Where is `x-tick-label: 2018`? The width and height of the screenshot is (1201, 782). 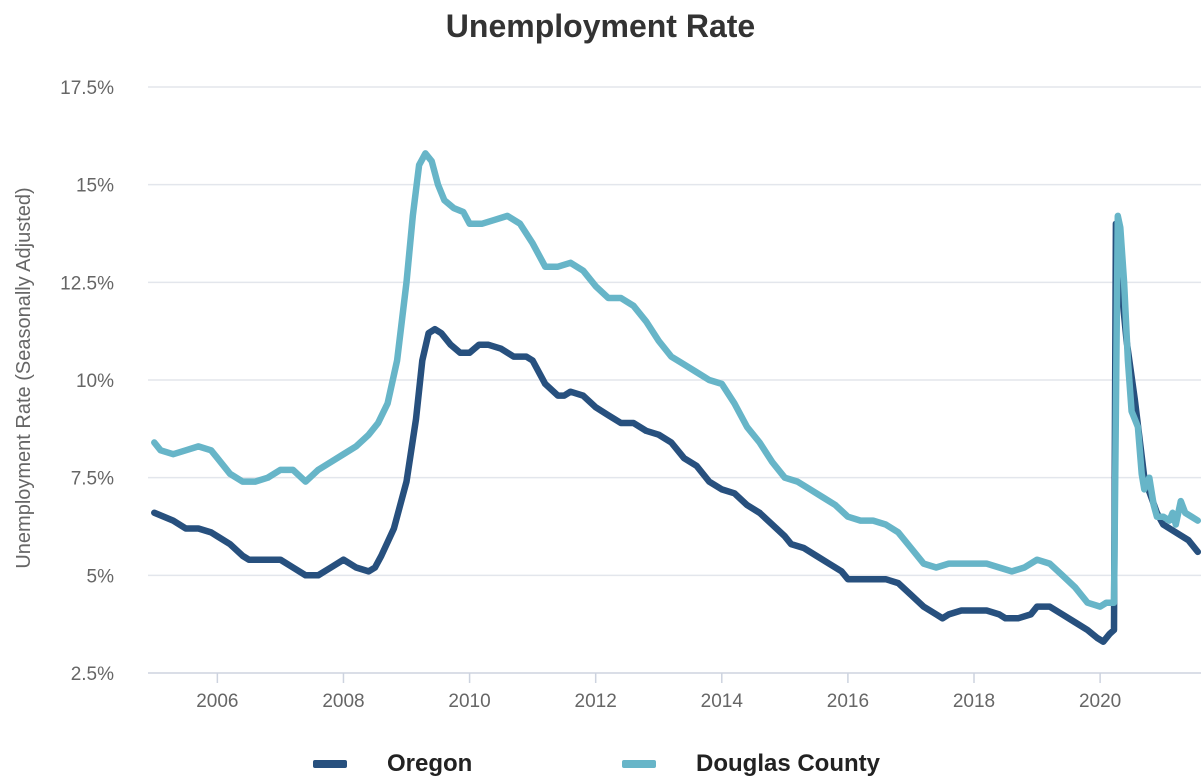 x-tick-label: 2018 is located at coordinates (974, 701).